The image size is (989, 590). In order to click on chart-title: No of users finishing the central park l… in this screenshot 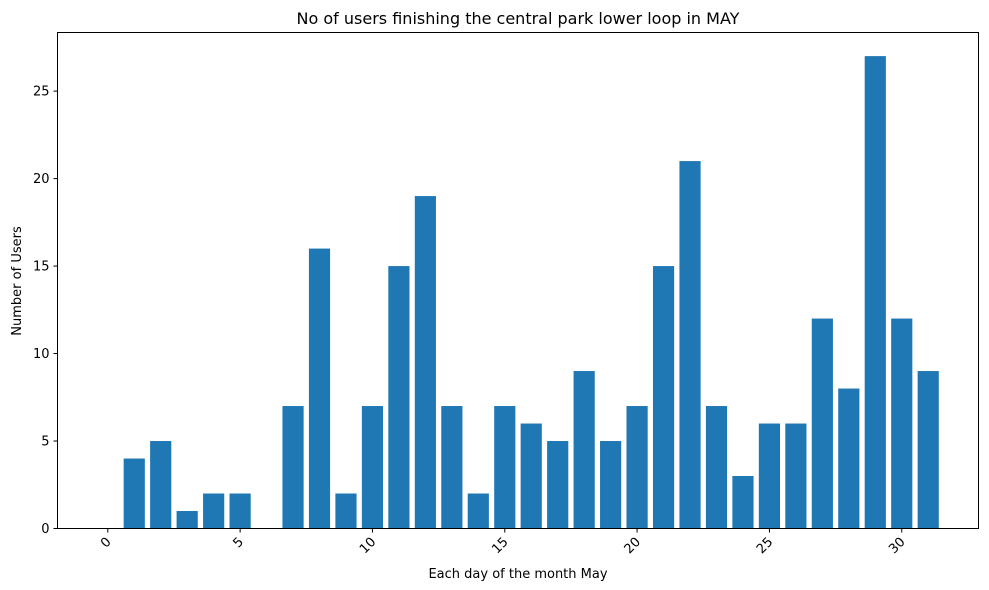, I will do `click(518, 18)`.